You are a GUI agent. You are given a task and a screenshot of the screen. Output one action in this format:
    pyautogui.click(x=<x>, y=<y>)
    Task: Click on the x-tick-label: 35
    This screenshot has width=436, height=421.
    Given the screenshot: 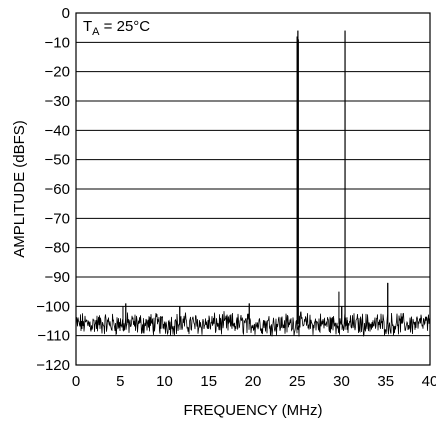 What is the action you would take?
    pyautogui.click(x=385, y=381)
    